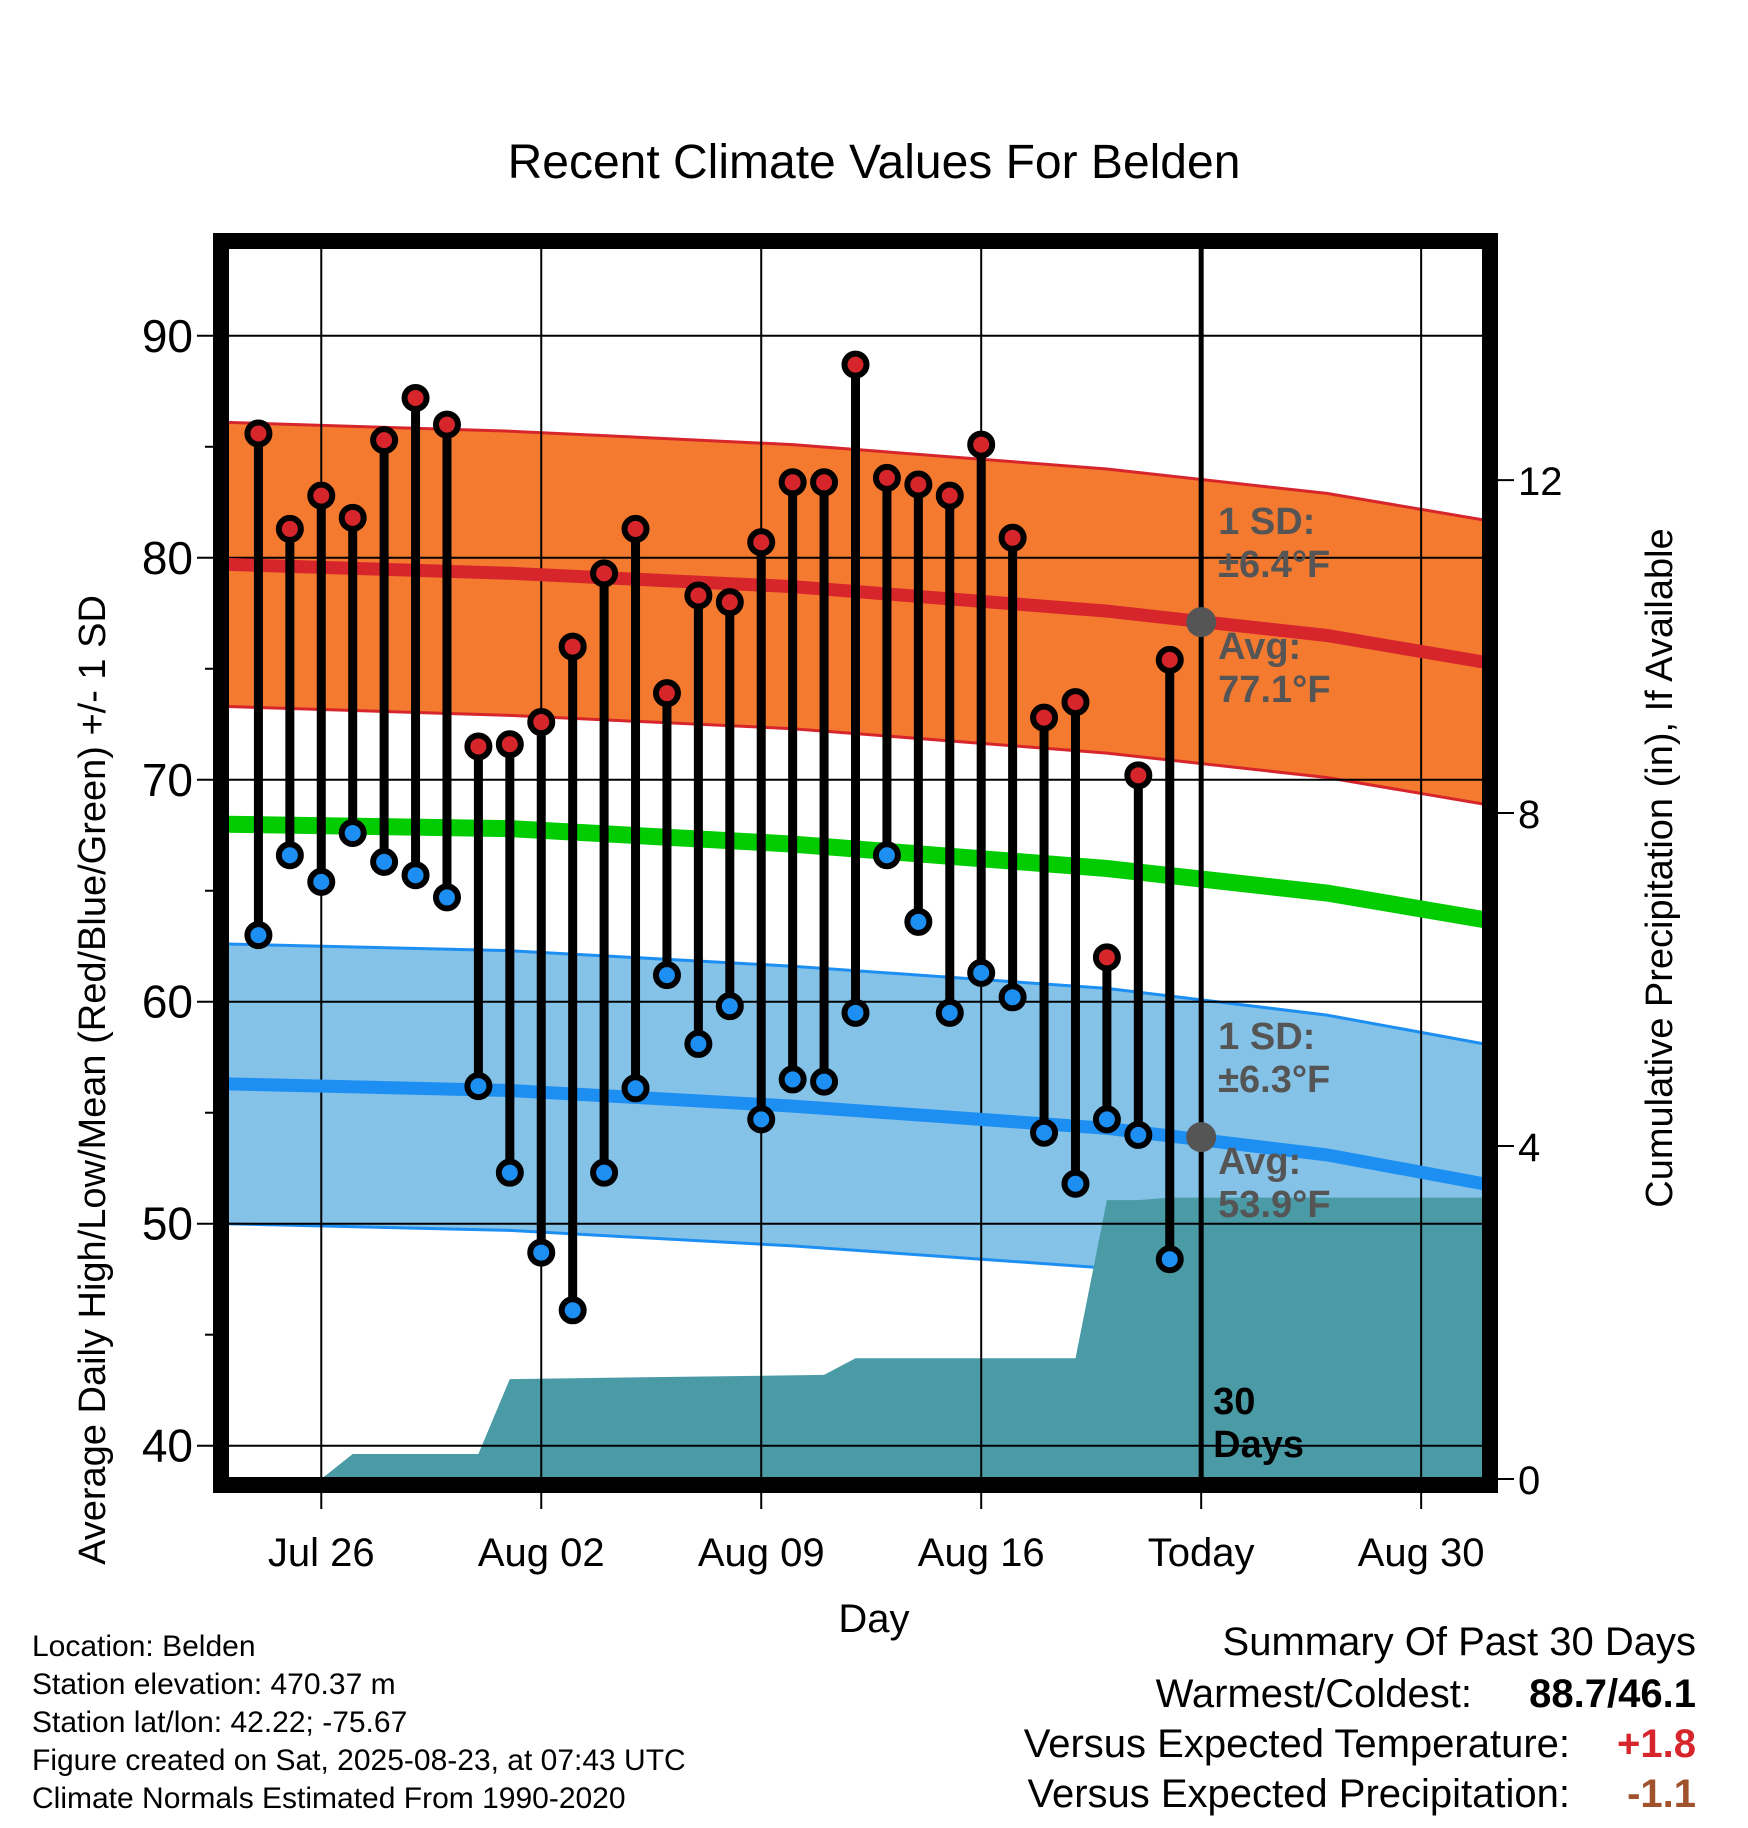  What do you see at coordinates (1459, 1642) in the screenshot?
I see `summary-title: Summary Of Past 30 Days` at bounding box center [1459, 1642].